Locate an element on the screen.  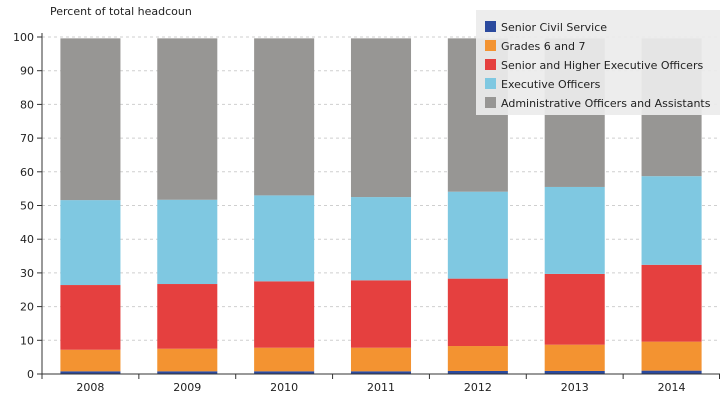
x-tick-label: 2011 is located at coordinates (381, 387).